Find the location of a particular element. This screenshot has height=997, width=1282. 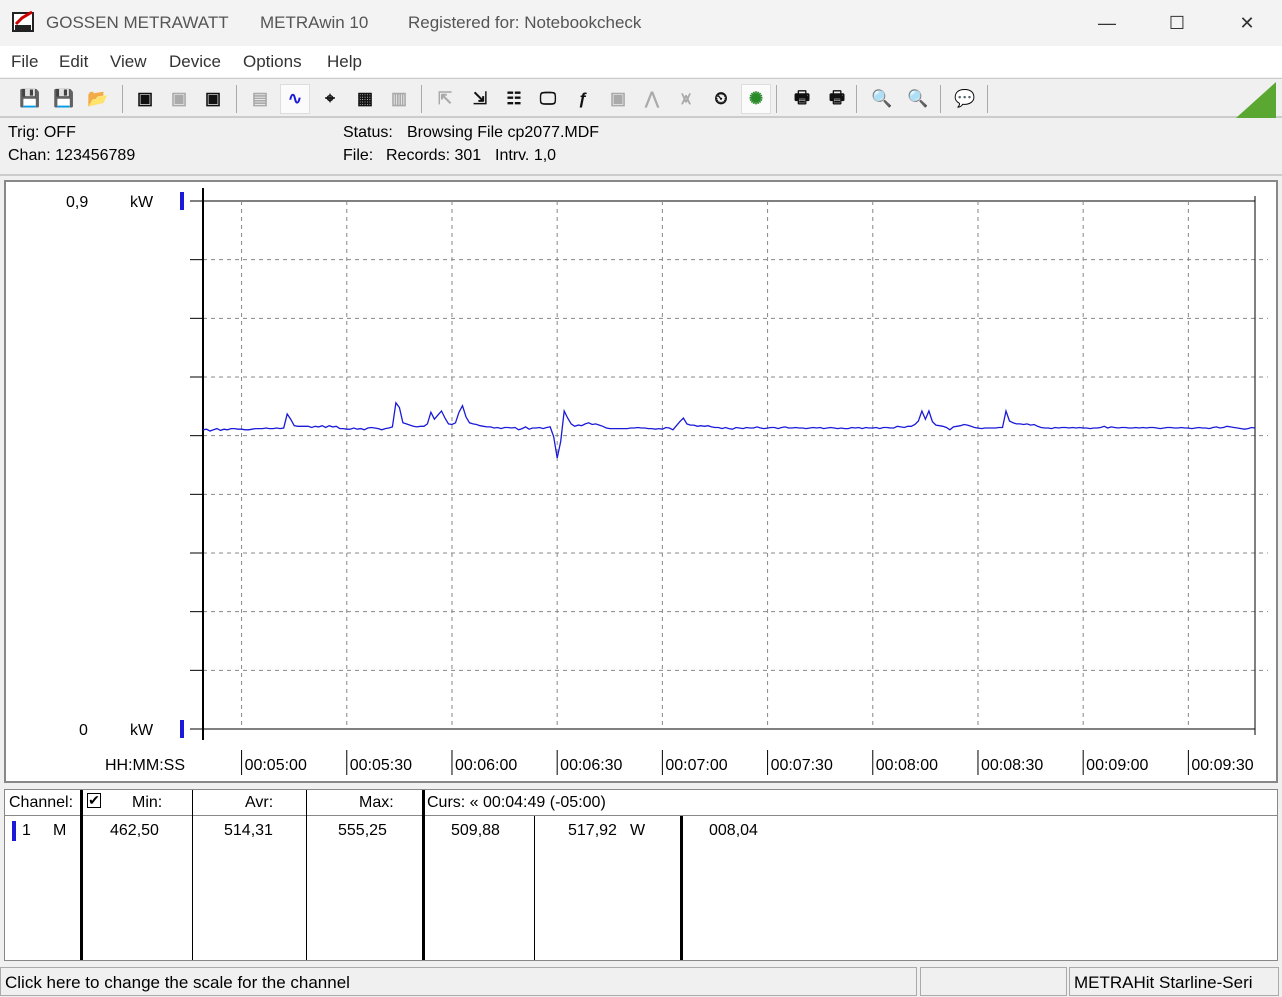

import-button: ⇲ is located at coordinates (480, 99).